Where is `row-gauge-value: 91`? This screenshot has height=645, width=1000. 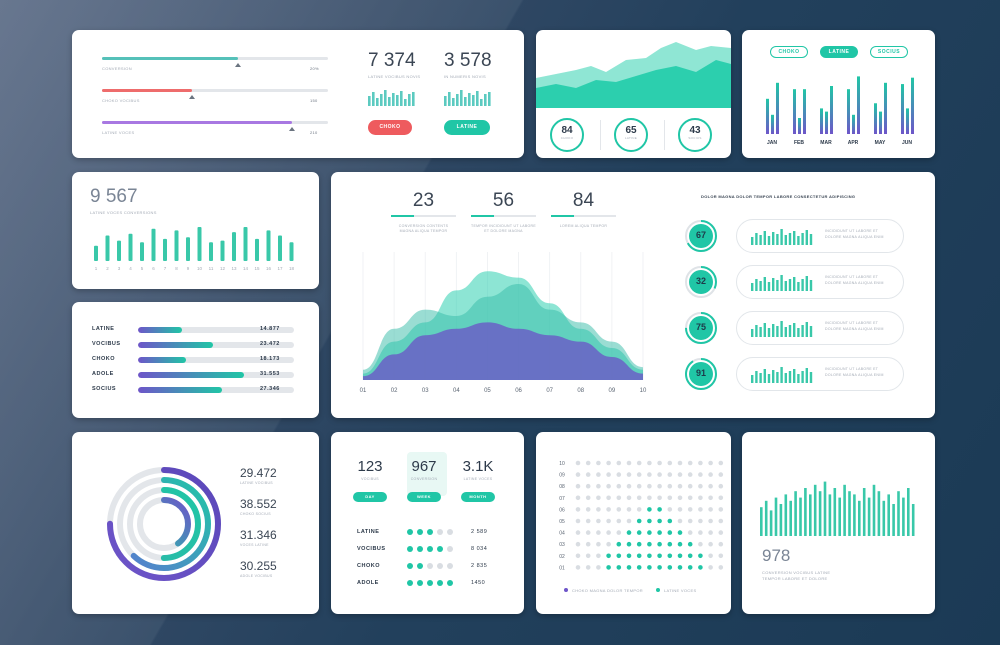 row-gauge-value: 91 is located at coordinates (700, 373).